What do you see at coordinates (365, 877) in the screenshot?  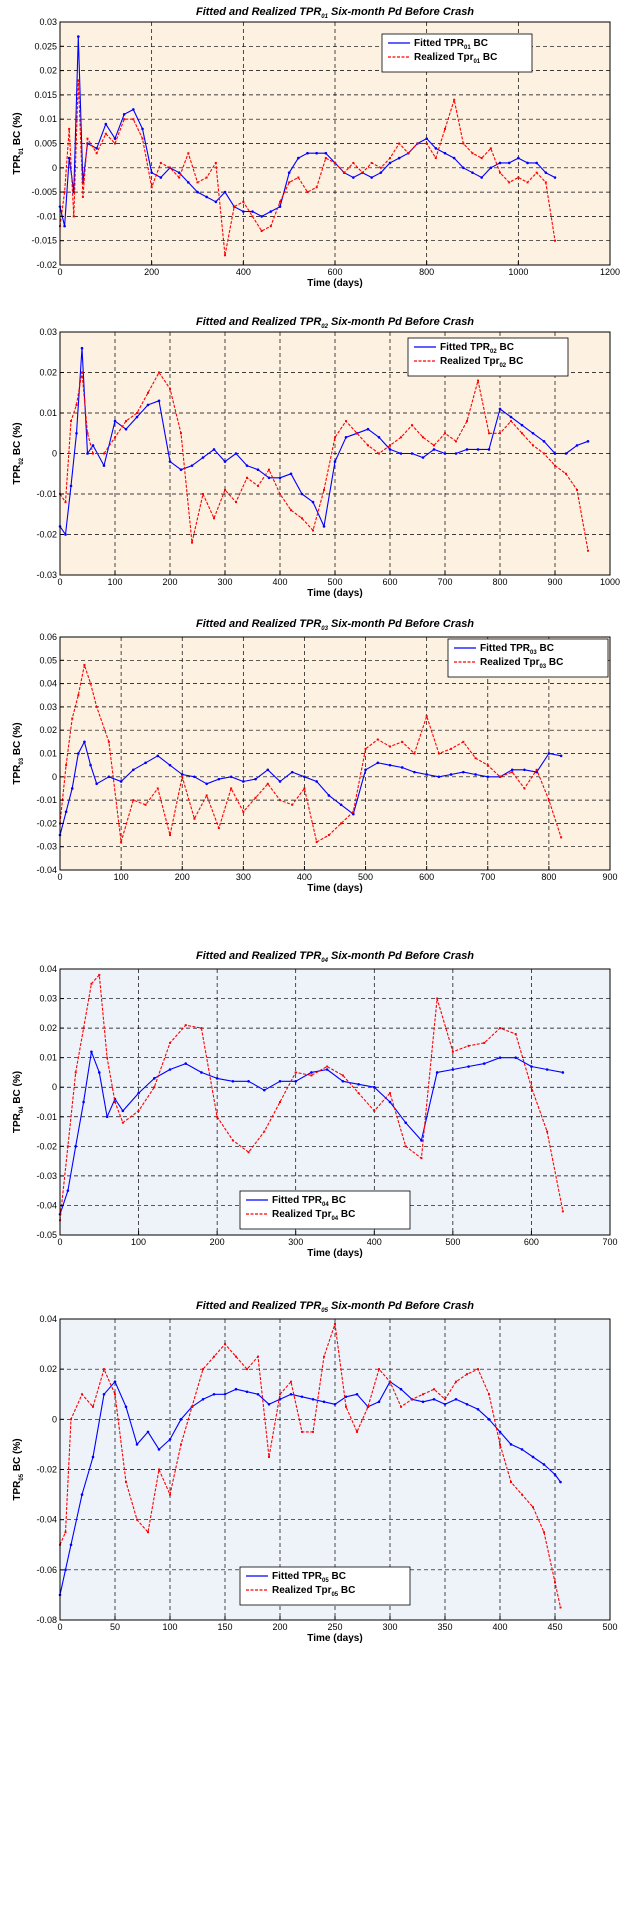 I see `x-tick-label: 500` at bounding box center [365, 877].